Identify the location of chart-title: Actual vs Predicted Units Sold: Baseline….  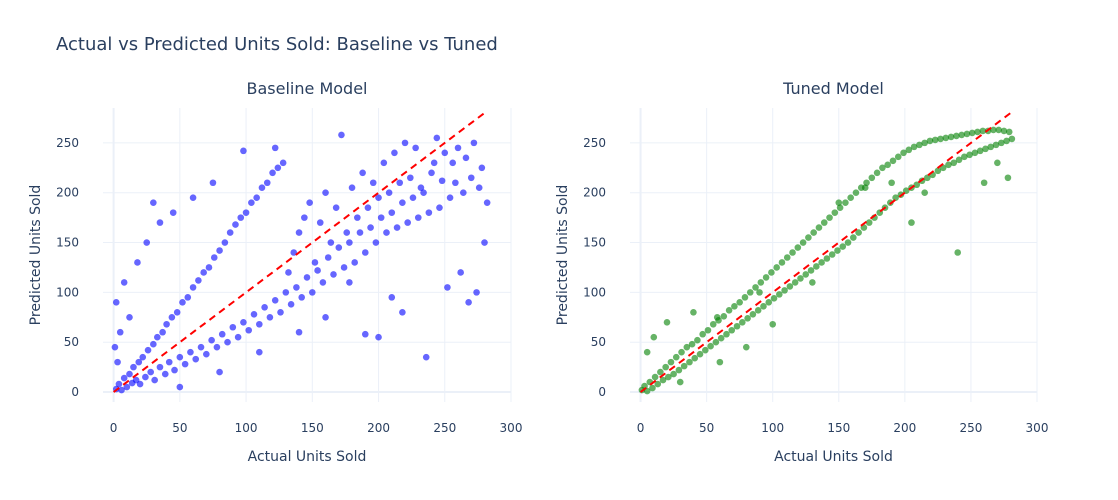
(277, 44).